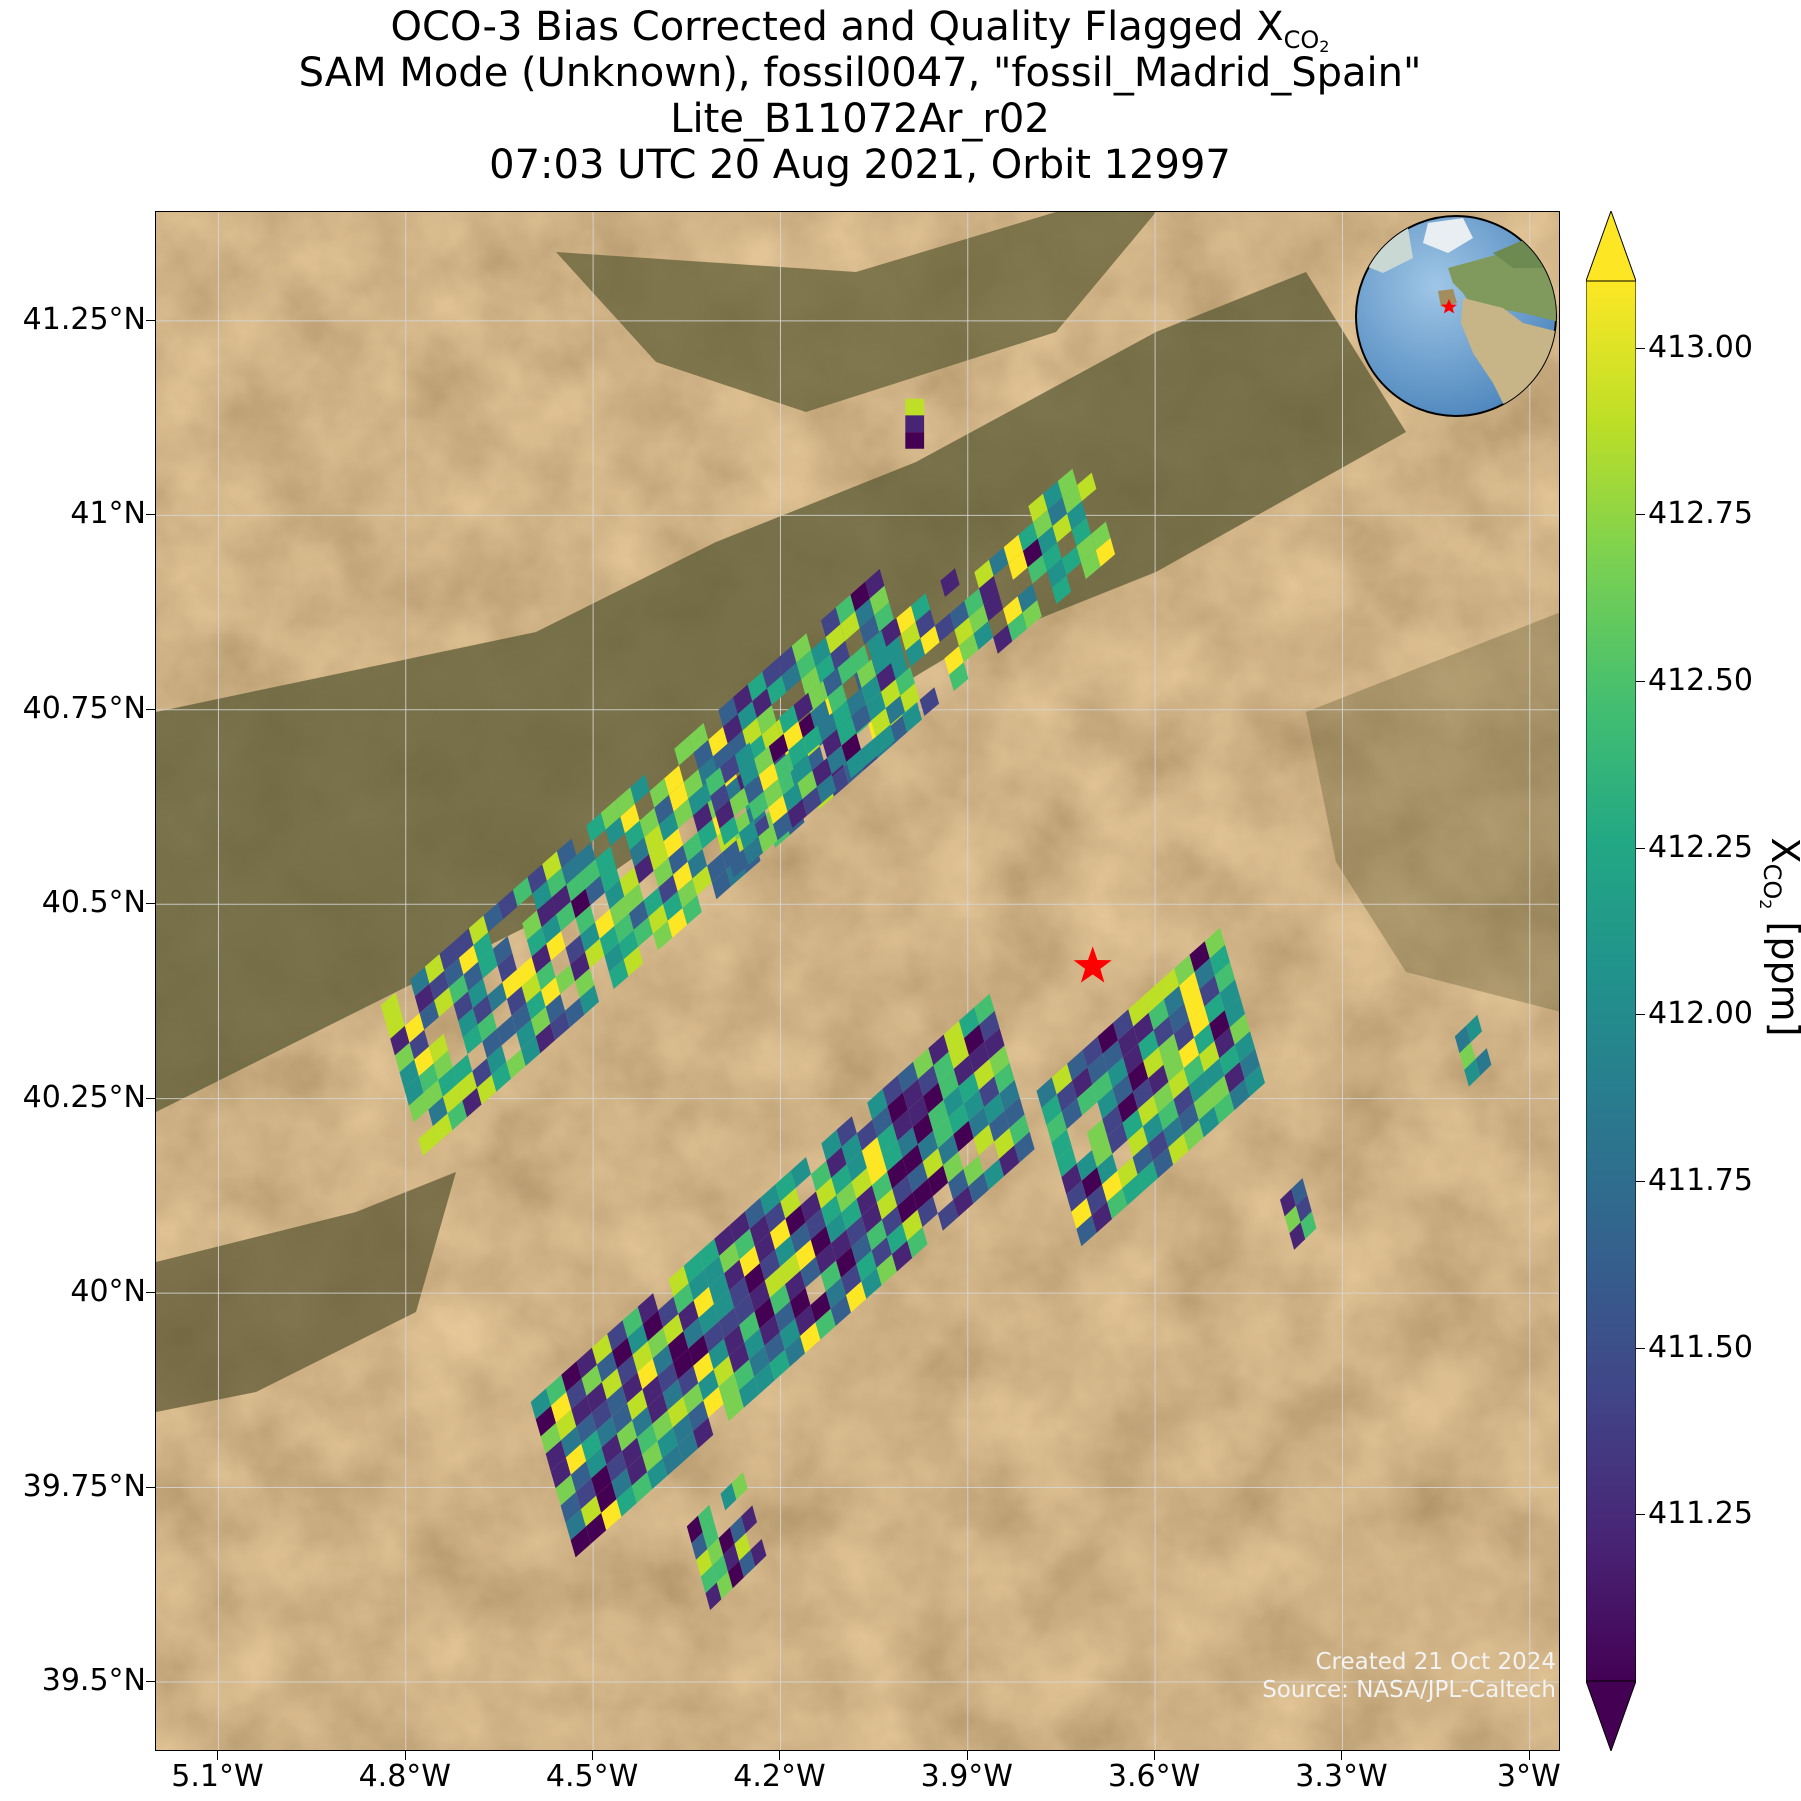 The image size is (1801, 1801). What do you see at coordinates (1640, 848) in the screenshot?
I see `colorbar-tick-mark` at bounding box center [1640, 848].